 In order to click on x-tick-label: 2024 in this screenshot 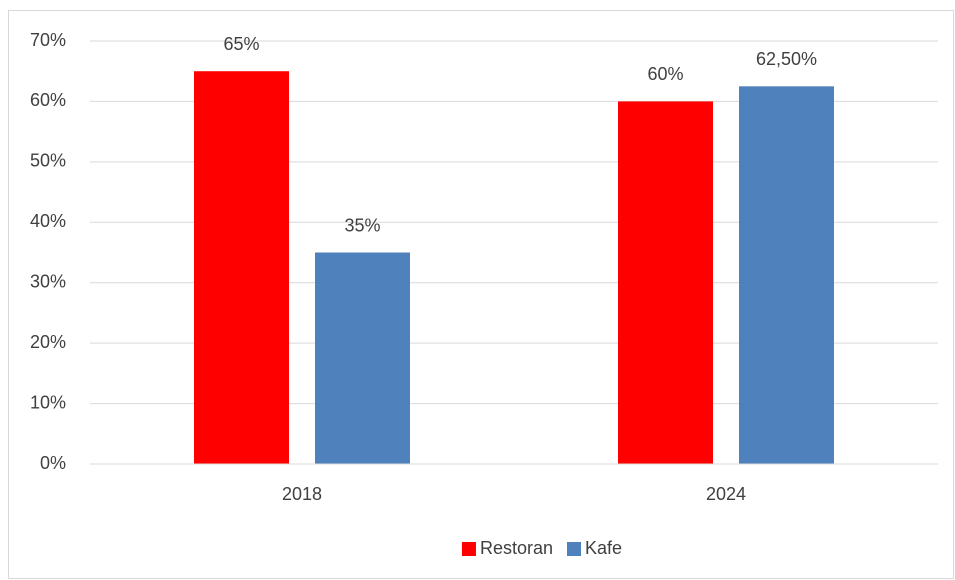, I will do `click(726, 494)`.